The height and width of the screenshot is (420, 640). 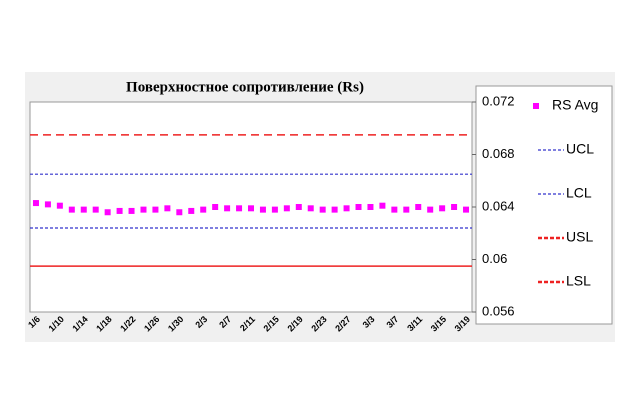 I want to click on legend-label: USL, so click(x=579, y=237).